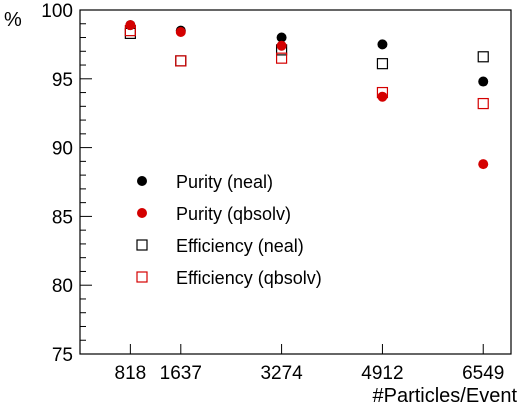 The height and width of the screenshot is (410, 526). Describe the element at coordinates (62, 217) in the screenshot. I see `y-tick-label: 85` at that location.